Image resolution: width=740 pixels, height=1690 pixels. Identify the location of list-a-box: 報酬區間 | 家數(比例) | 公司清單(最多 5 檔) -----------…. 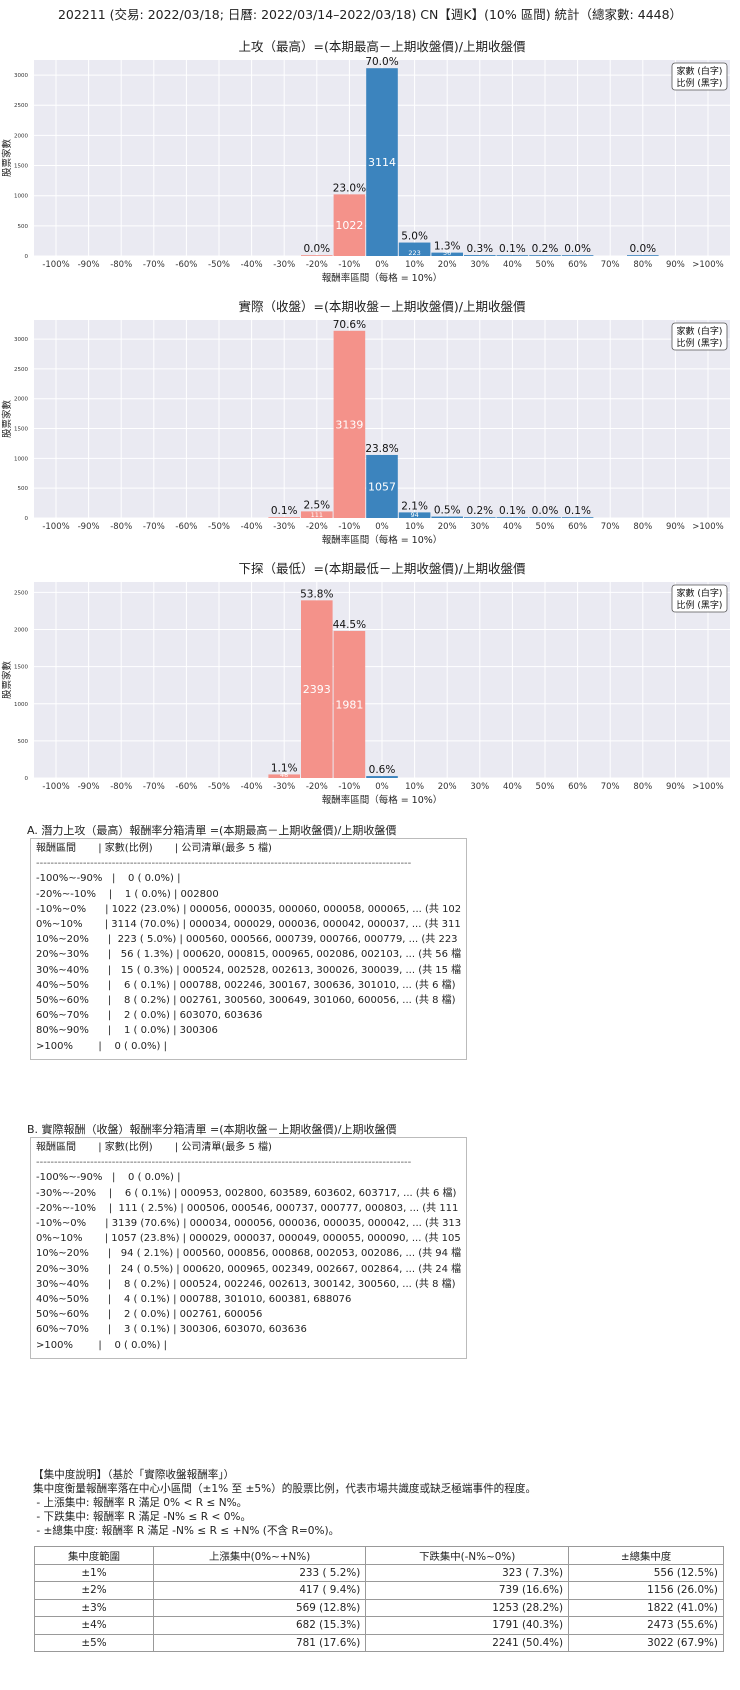
(248, 949).